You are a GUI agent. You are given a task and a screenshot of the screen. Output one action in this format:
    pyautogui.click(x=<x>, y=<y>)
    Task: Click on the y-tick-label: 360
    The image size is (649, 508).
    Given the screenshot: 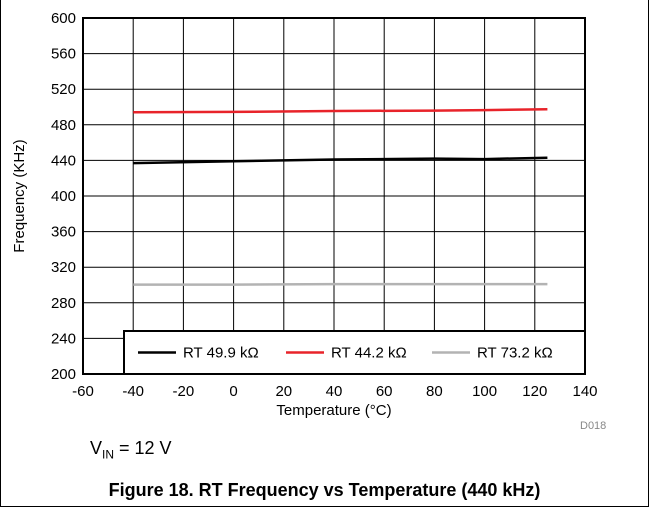 What is the action you would take?
    pyautogui.click(x=63, y=232)
    